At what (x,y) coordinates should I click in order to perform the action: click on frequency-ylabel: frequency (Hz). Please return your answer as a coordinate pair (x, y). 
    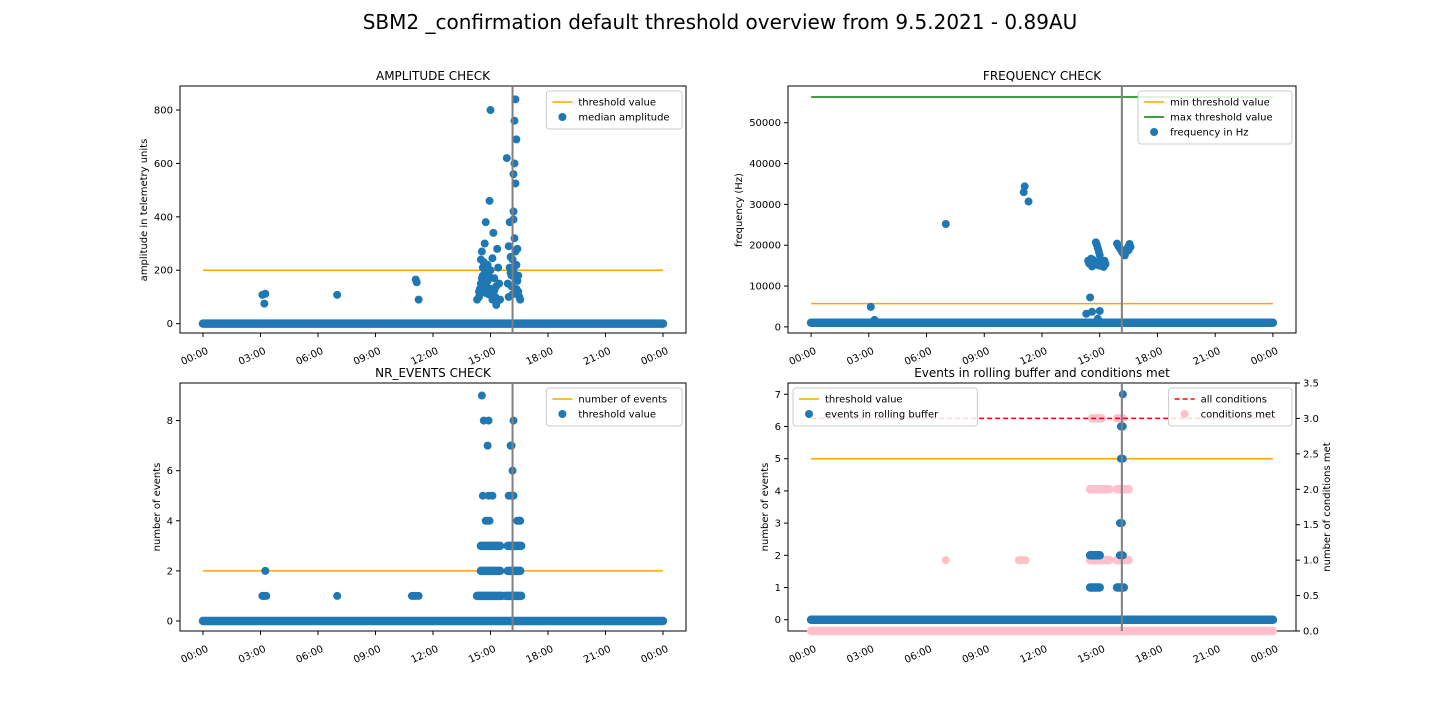
    Looking at the image, I should click on (739, 210).